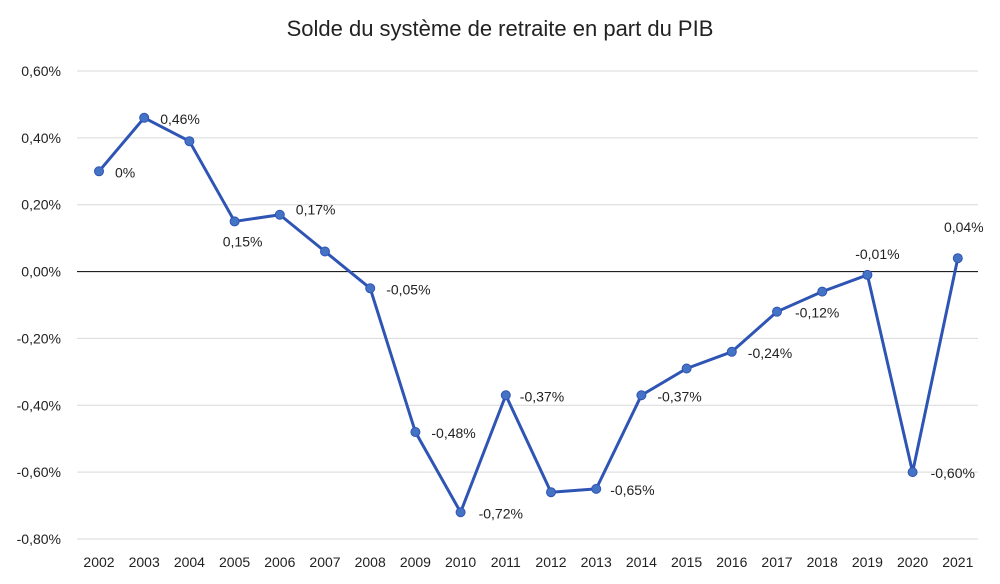  Describe the element at coordinates (912, 562) in the screenshot. I see `x-tick-label: 2020` at that location.